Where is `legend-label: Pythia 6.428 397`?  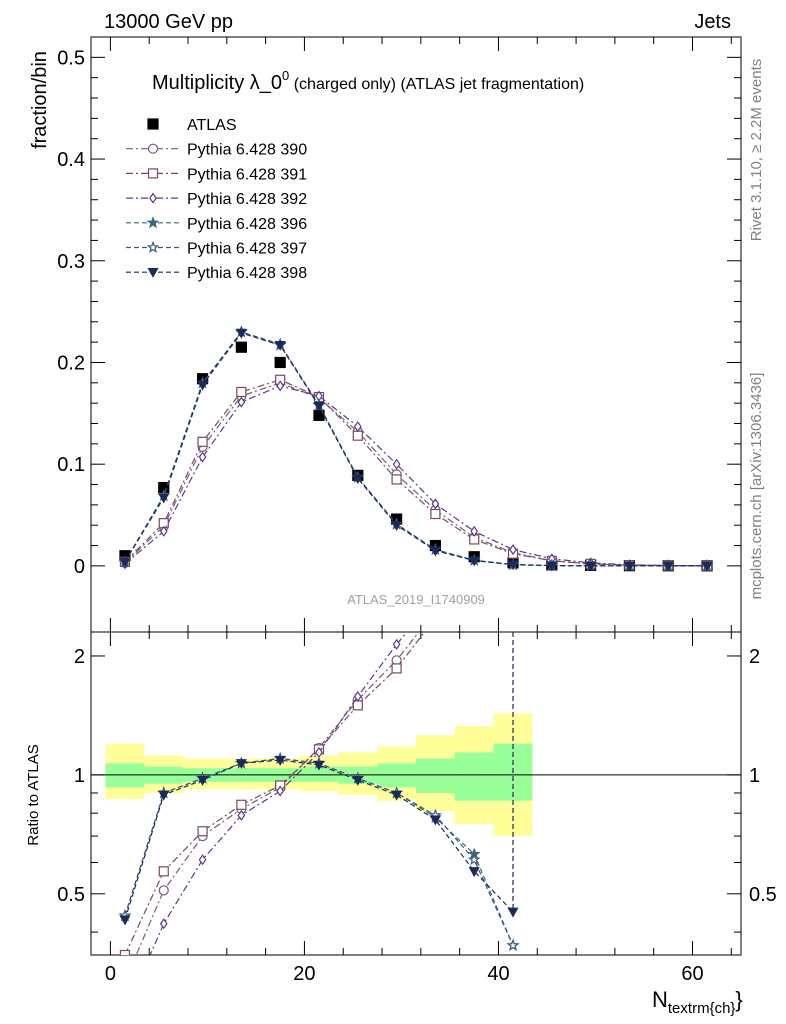 legend-label: Pythia 6.428 397 is located at coordinates (247, 249).